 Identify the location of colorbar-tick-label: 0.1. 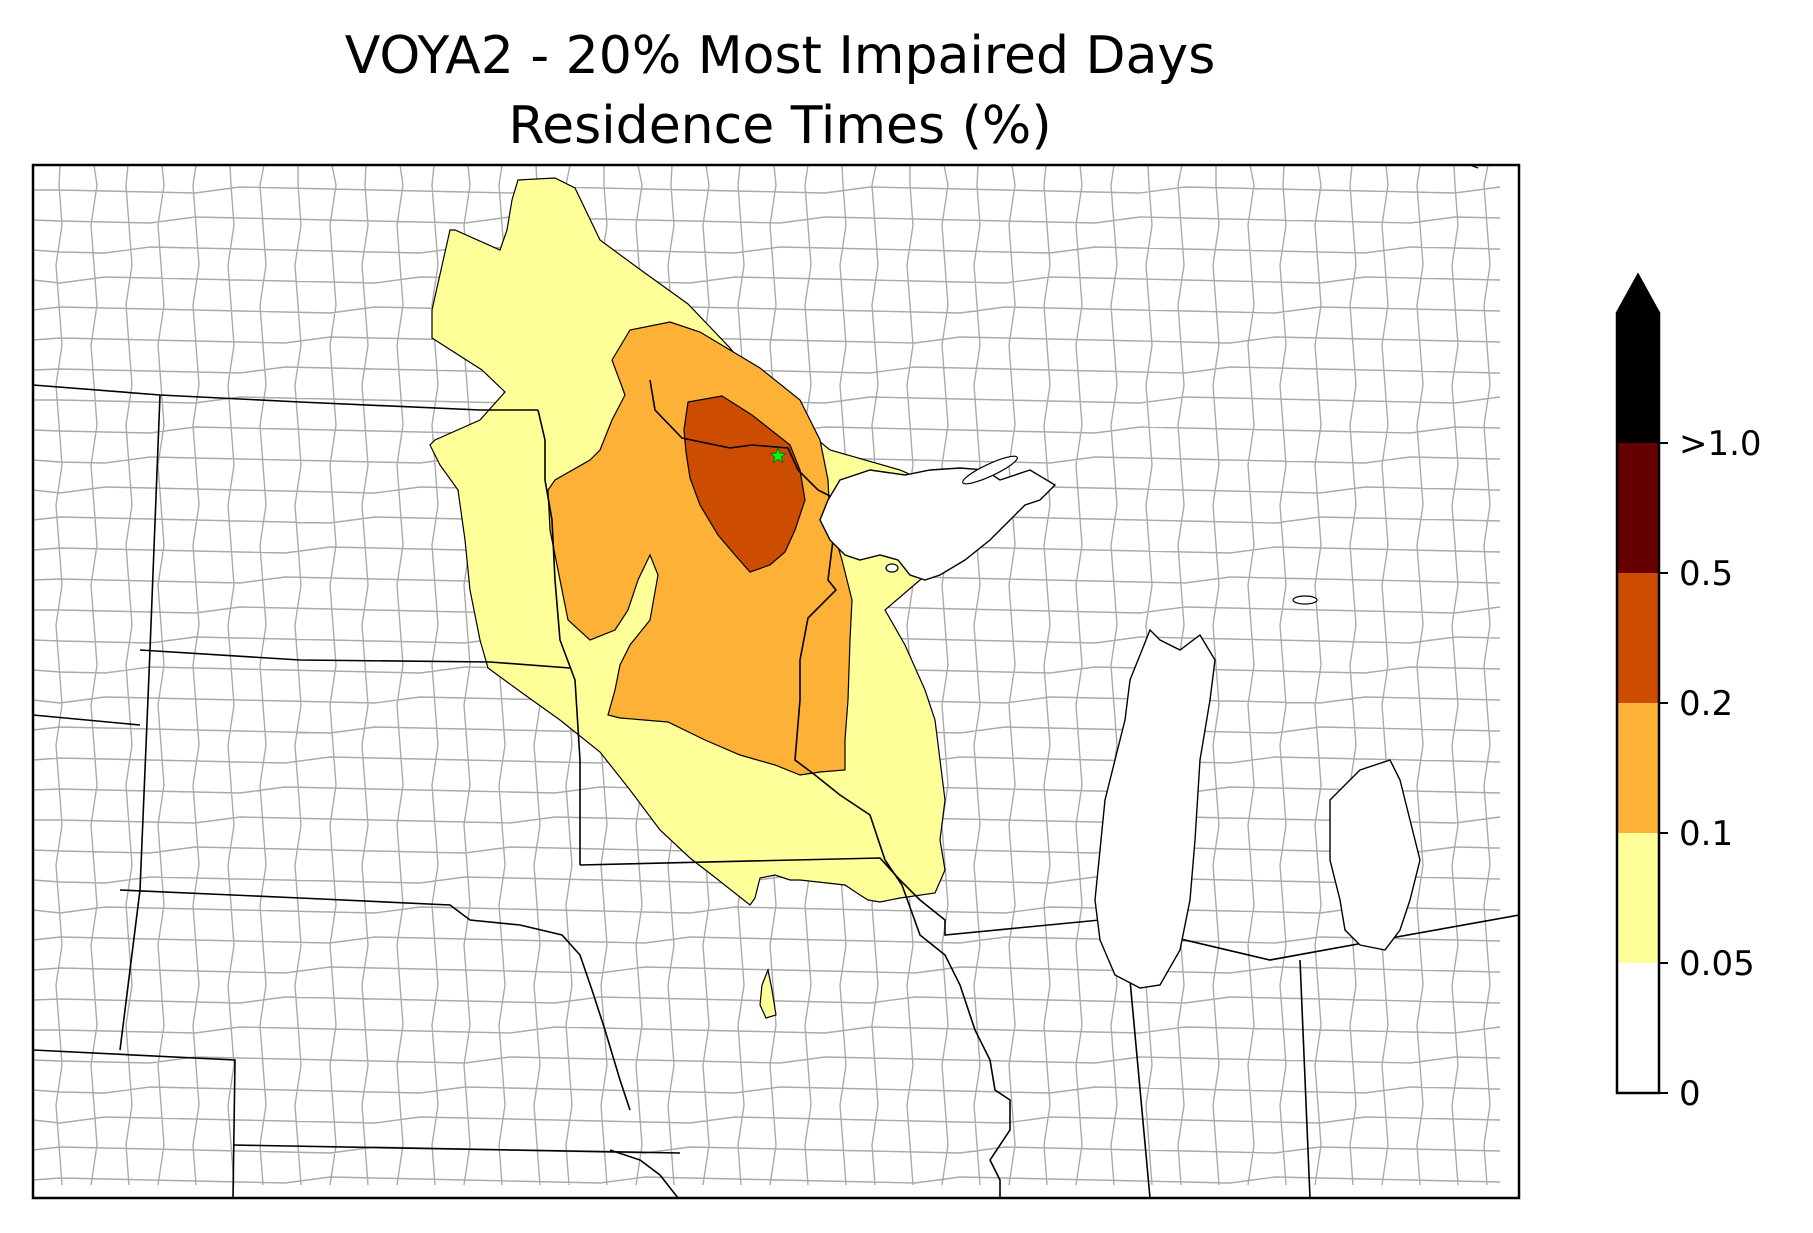
(1706, 834).